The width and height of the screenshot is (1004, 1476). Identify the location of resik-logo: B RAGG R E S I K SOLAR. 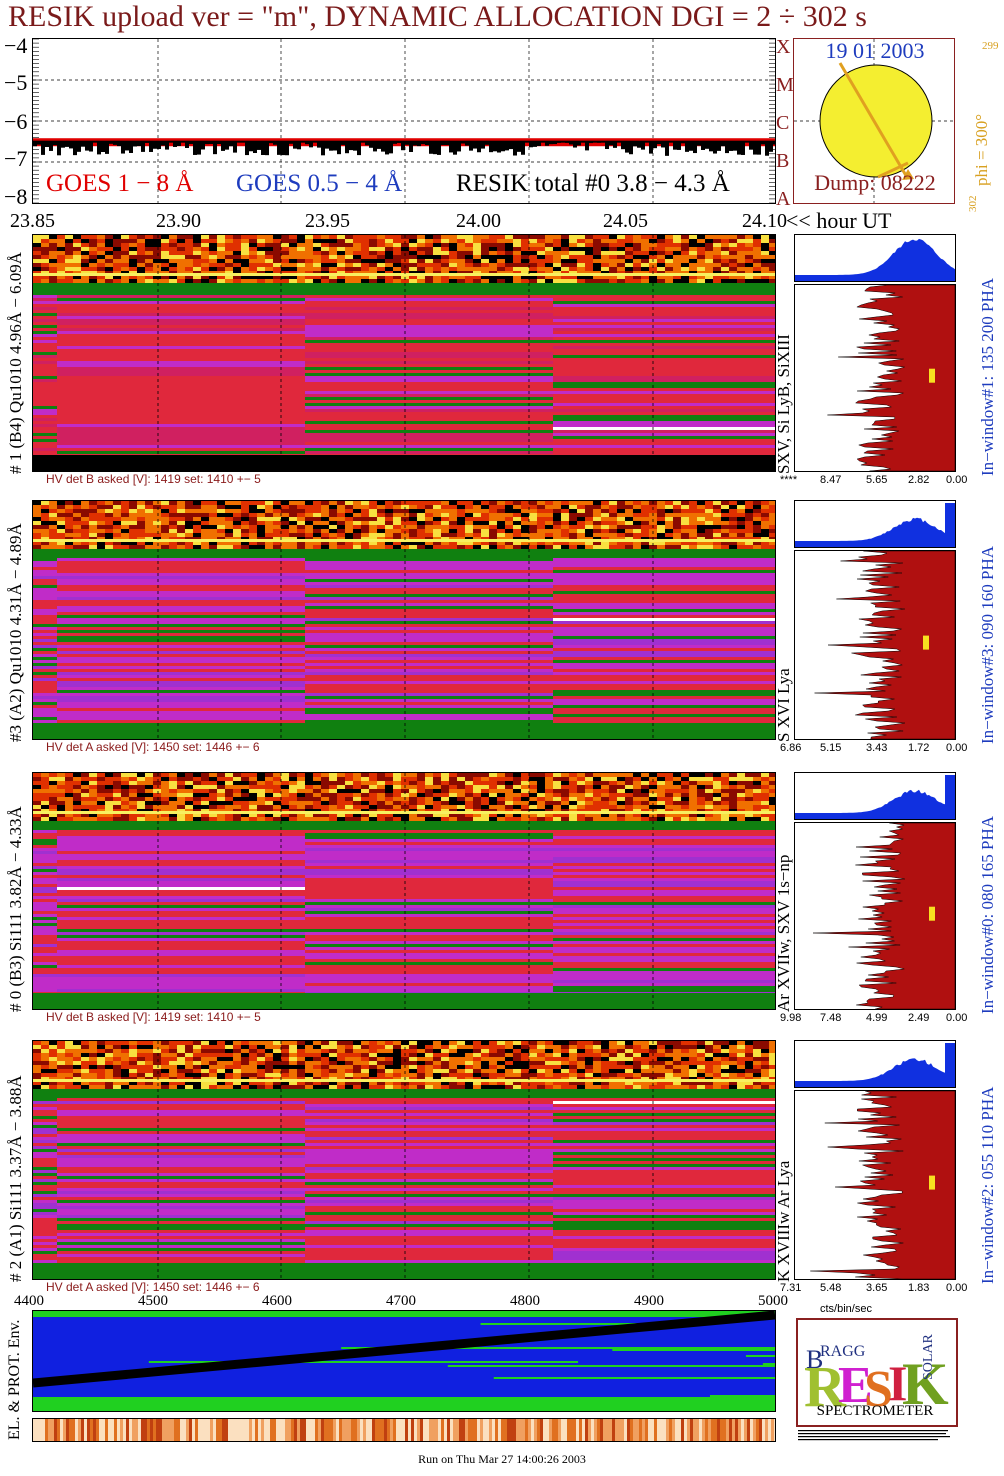
(877, 1372).